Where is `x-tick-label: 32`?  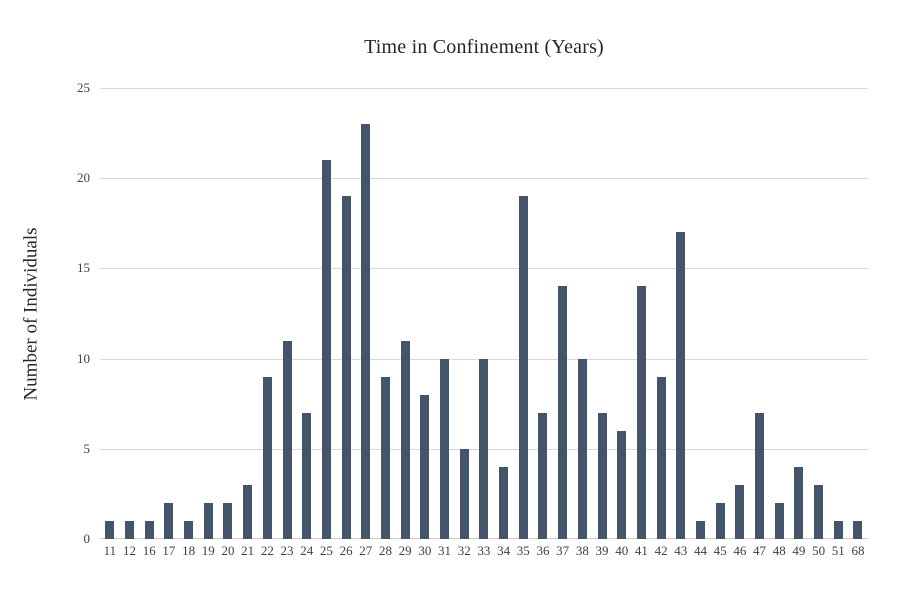
x-tick-label: 32 is located at coordinates (464, 550).